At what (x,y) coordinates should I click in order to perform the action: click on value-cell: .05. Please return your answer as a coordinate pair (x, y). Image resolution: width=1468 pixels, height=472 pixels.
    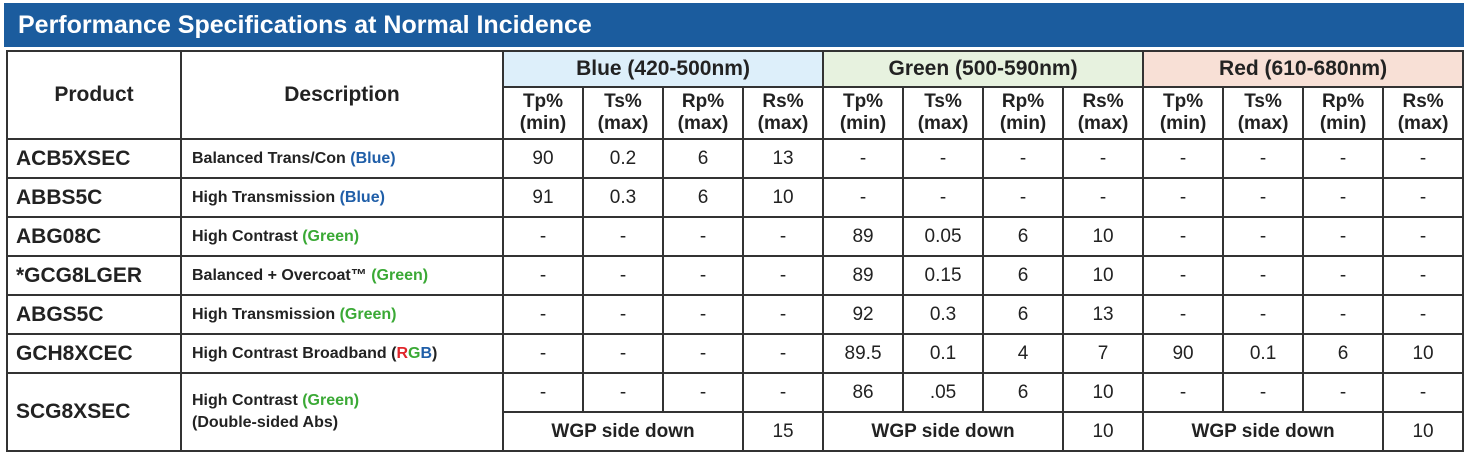
    Looking at the image, I should click on (943, 392).